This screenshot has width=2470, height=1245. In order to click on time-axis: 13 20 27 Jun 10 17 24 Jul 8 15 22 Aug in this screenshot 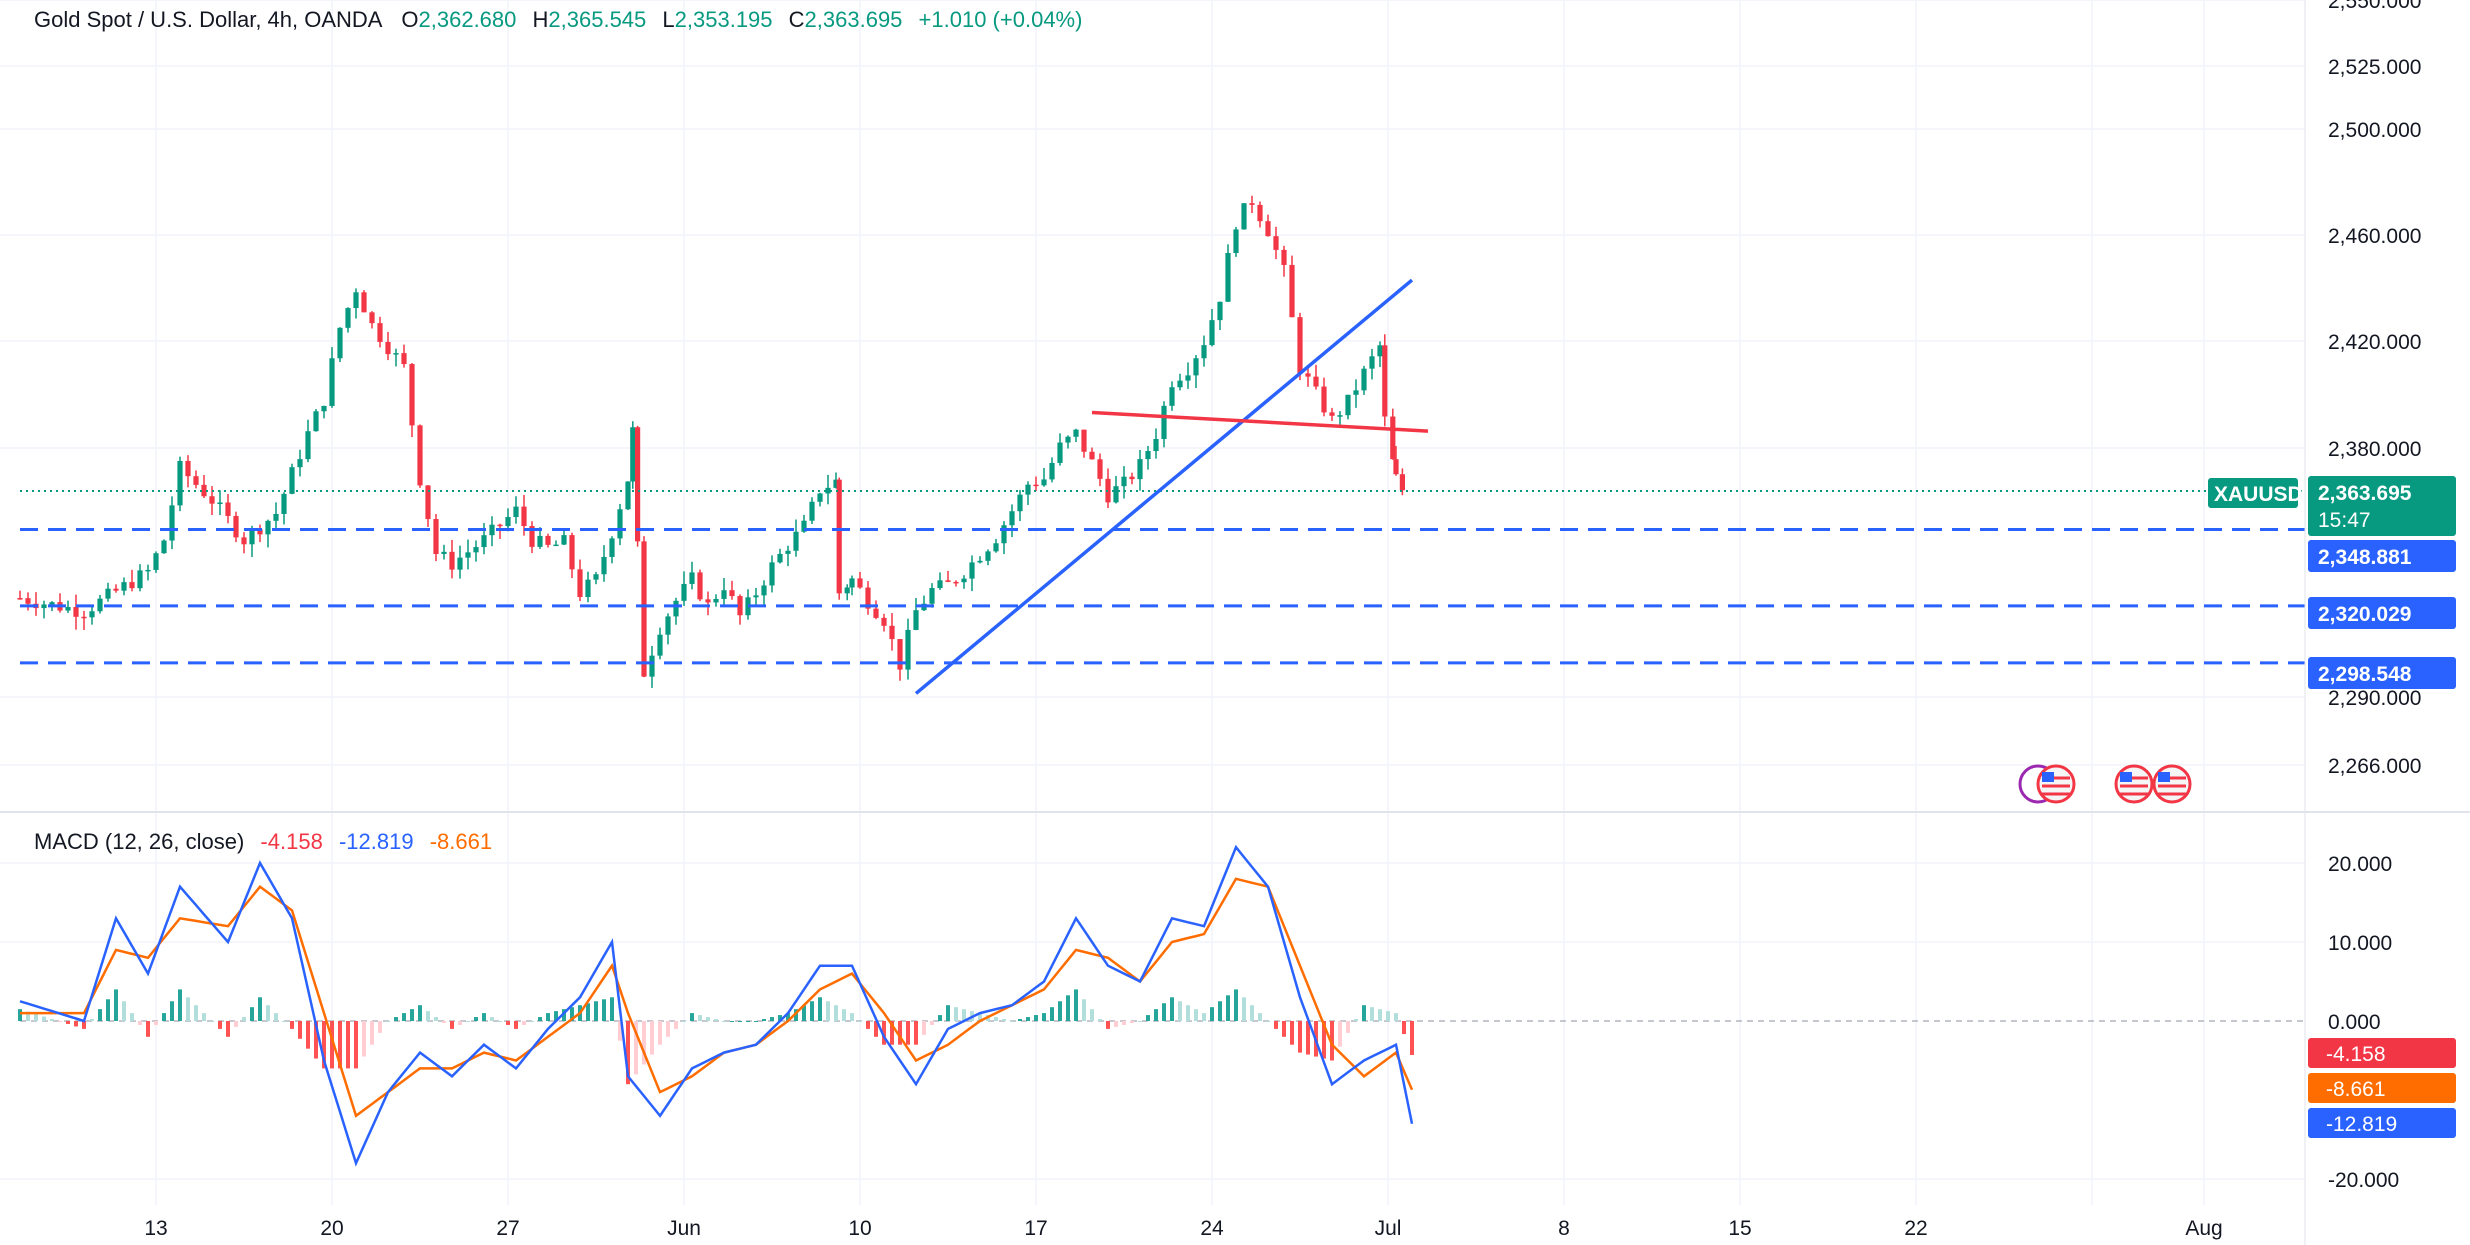, I will do `click(1183, 1228)`.